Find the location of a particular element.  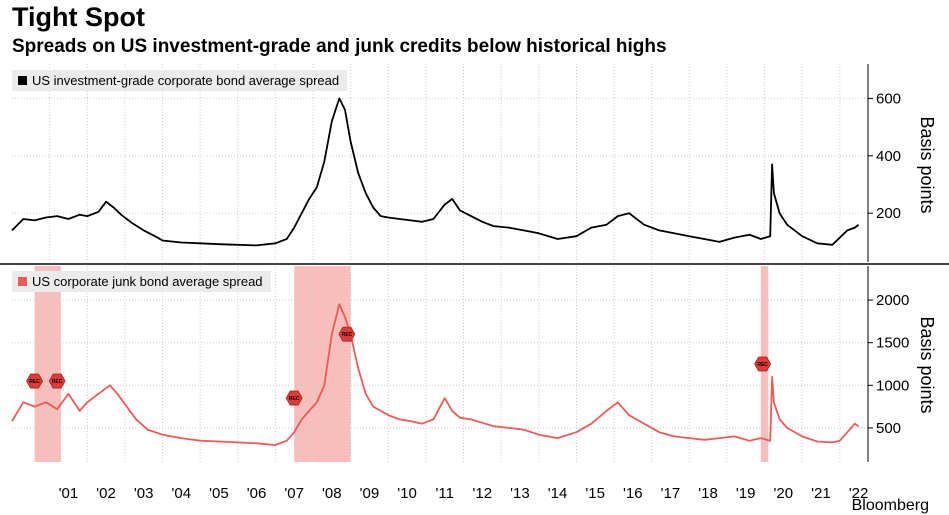

x-tick-label: '09 is located at coordinates (370, 493).